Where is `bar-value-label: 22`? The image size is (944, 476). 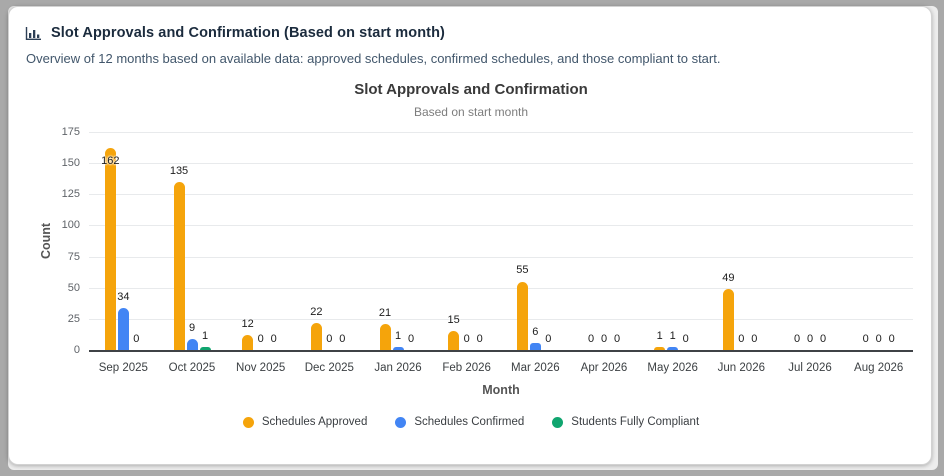
bar-value-label: 22 is located at coordinates (316, 311).